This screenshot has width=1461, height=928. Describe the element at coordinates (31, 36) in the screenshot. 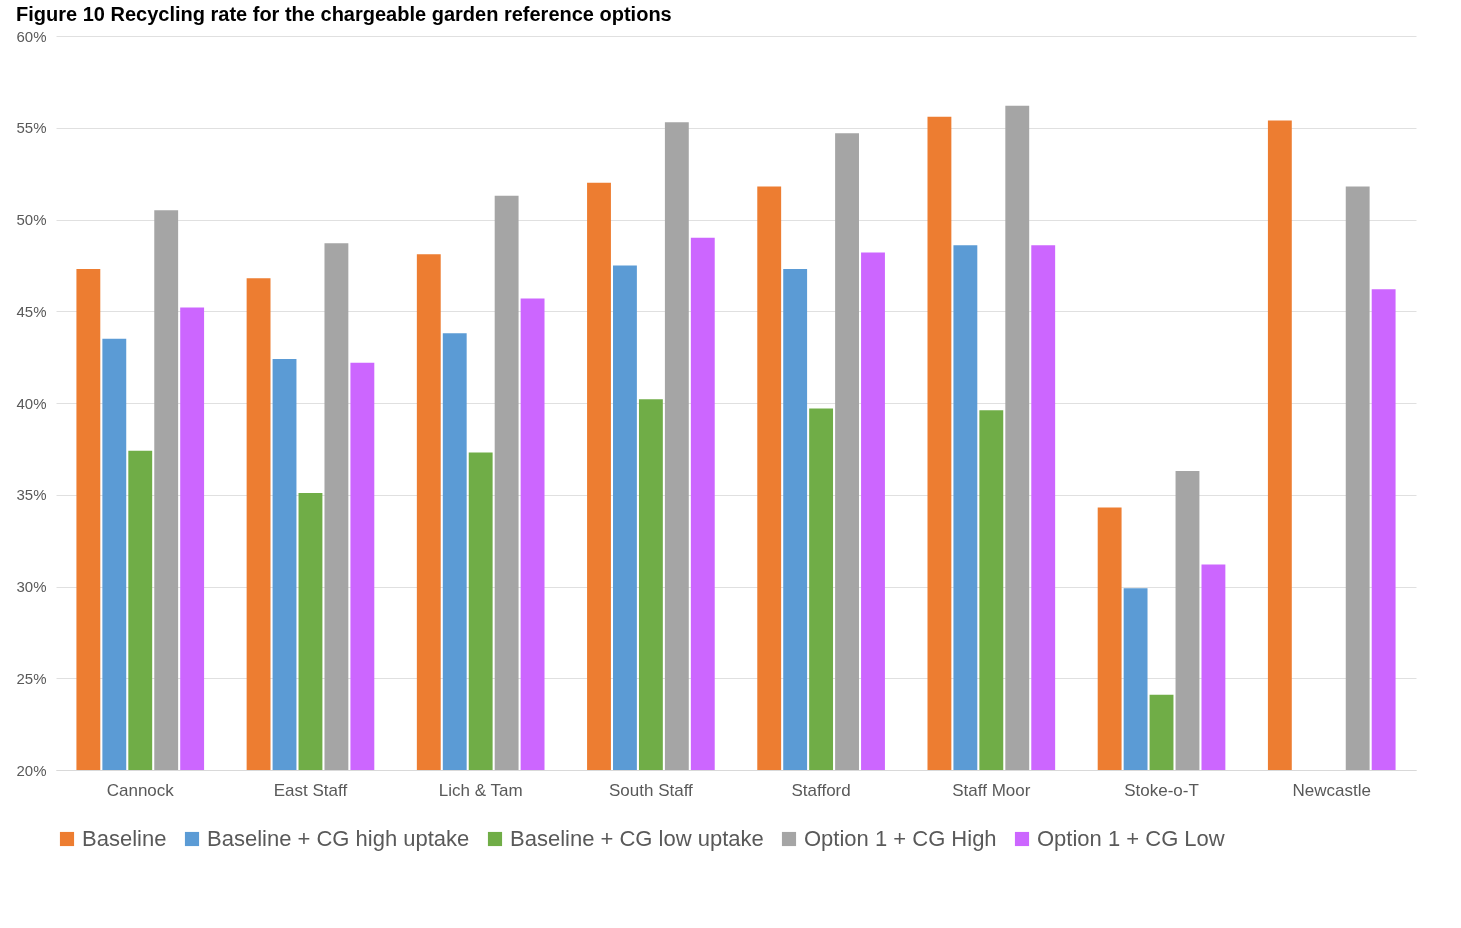

I see `y-tick-label: 60%` at that location.